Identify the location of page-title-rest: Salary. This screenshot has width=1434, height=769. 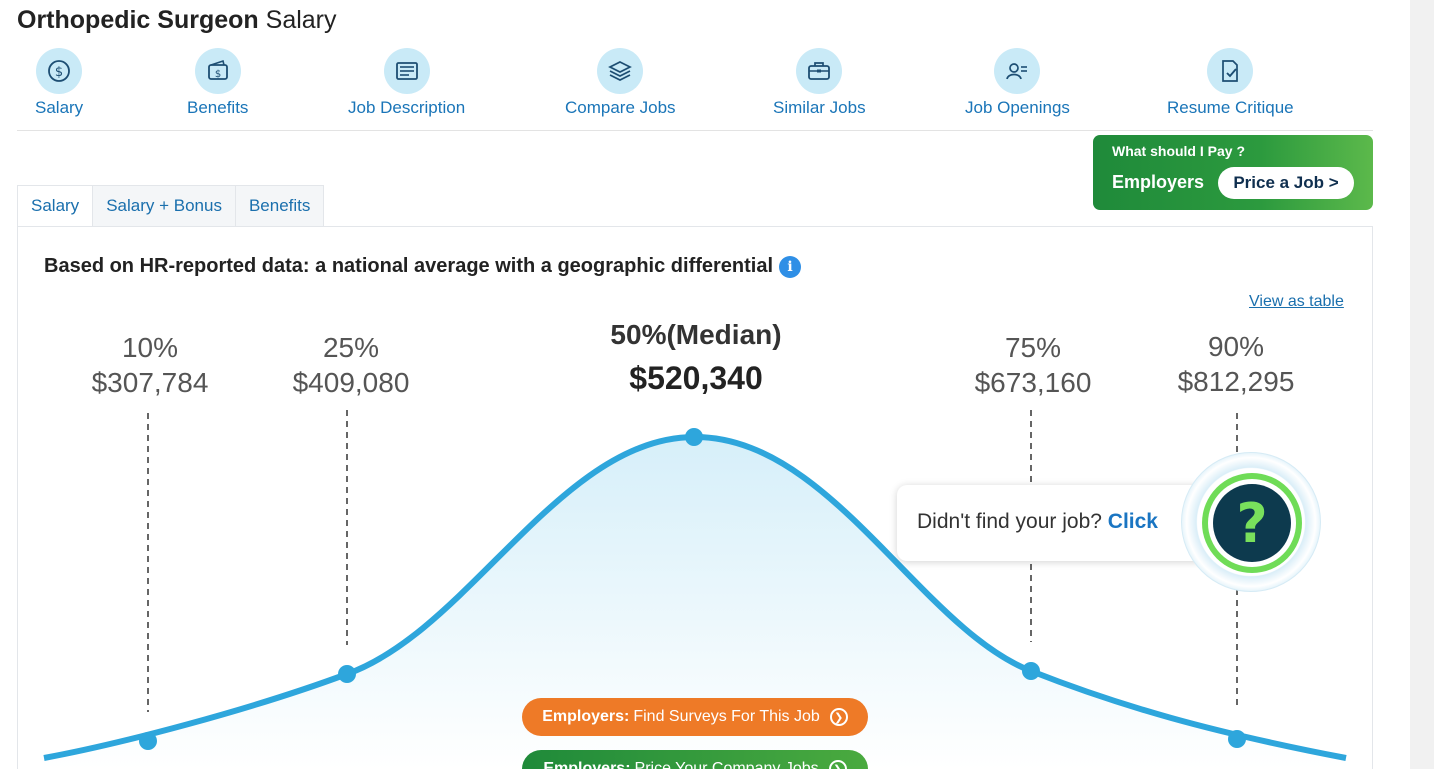
(301, 20).